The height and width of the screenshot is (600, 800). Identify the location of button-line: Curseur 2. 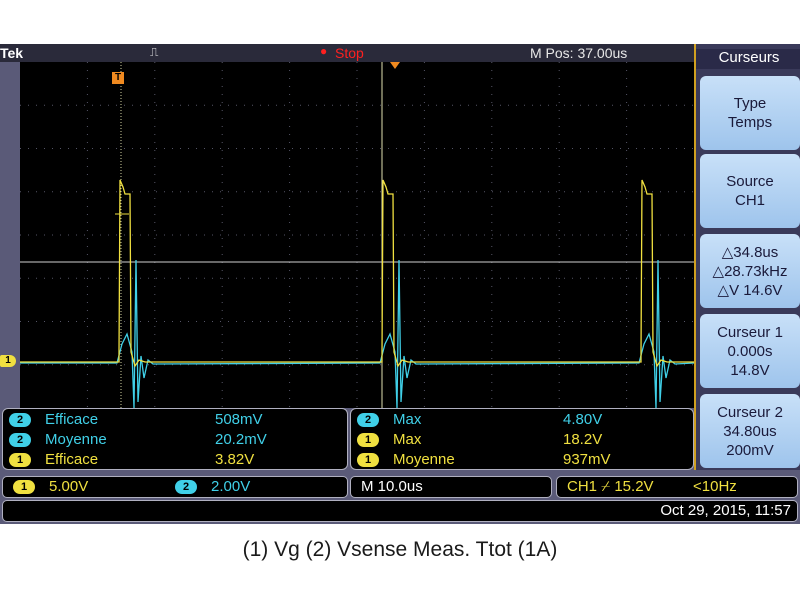
(750, 412).